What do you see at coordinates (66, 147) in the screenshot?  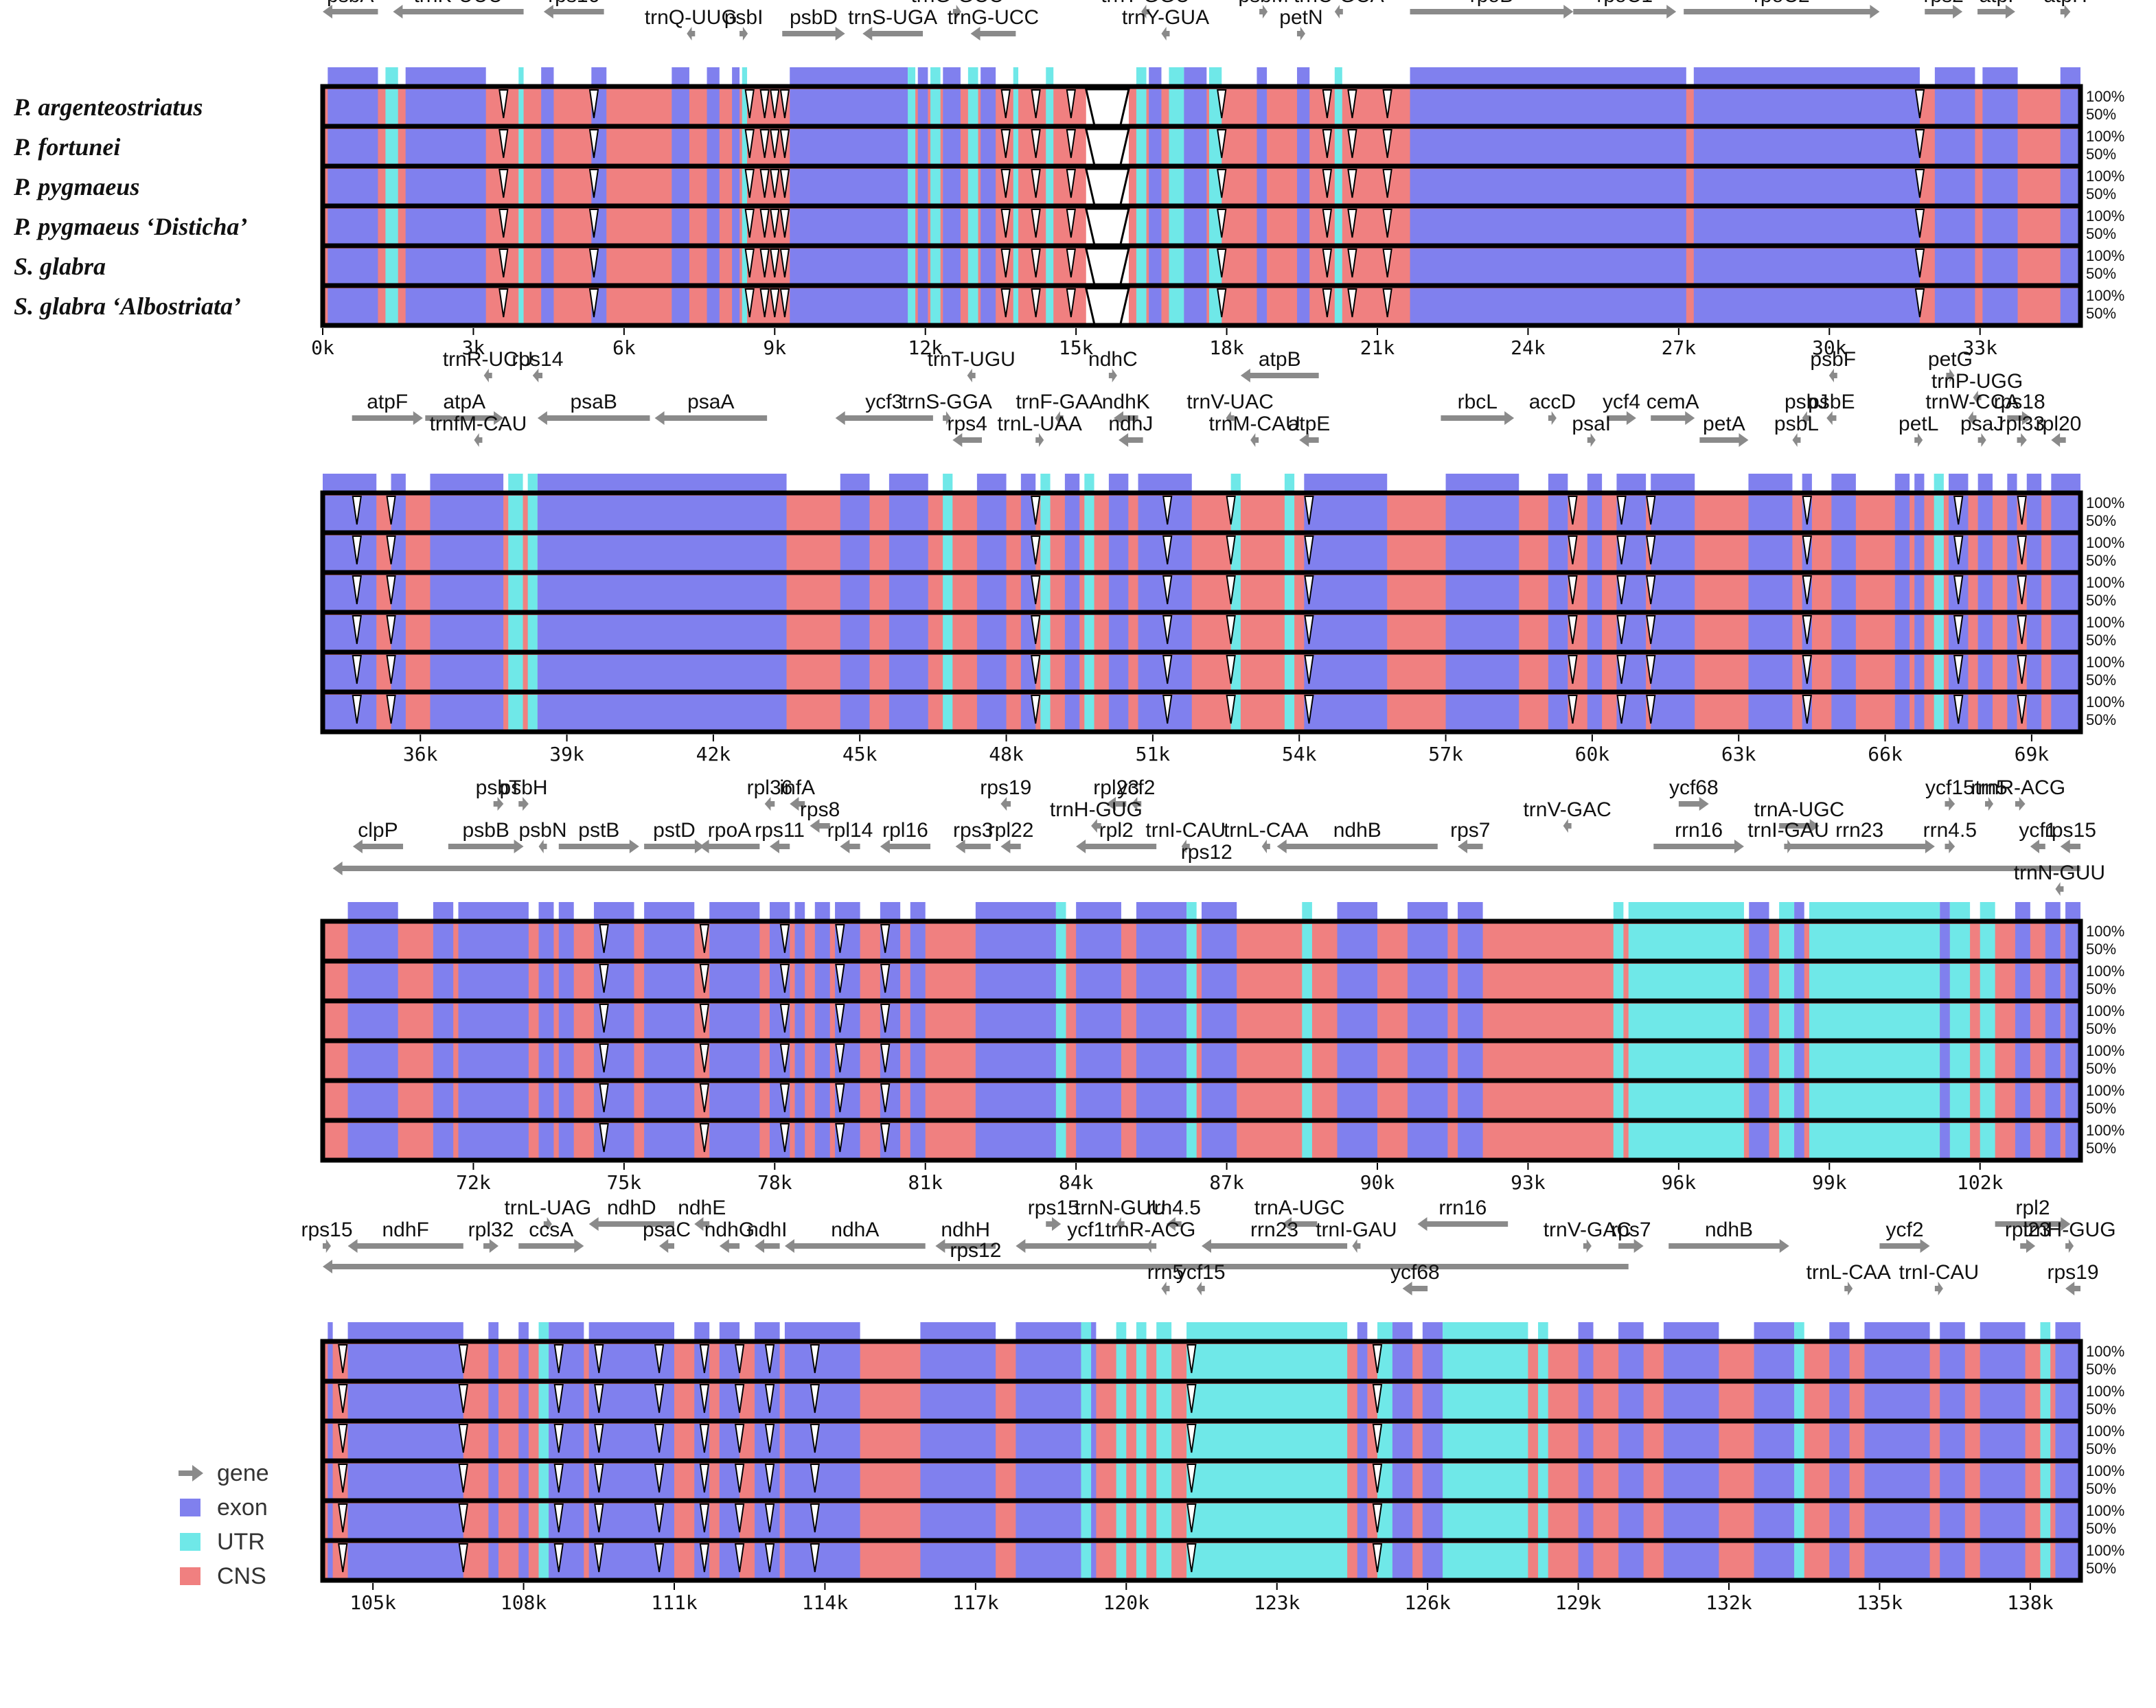 I see `species-label: P. fortunei` at bounding box center [66, 147].